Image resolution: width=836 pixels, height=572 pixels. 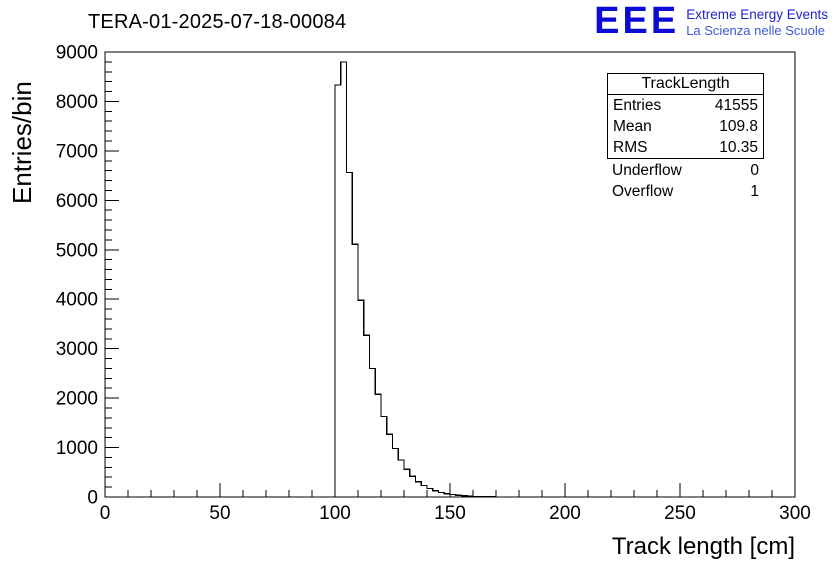 What do you see at coordinates (77, 53) in the screenshot?
I see `svg-text: 9000` at bounding box center [77, 53].